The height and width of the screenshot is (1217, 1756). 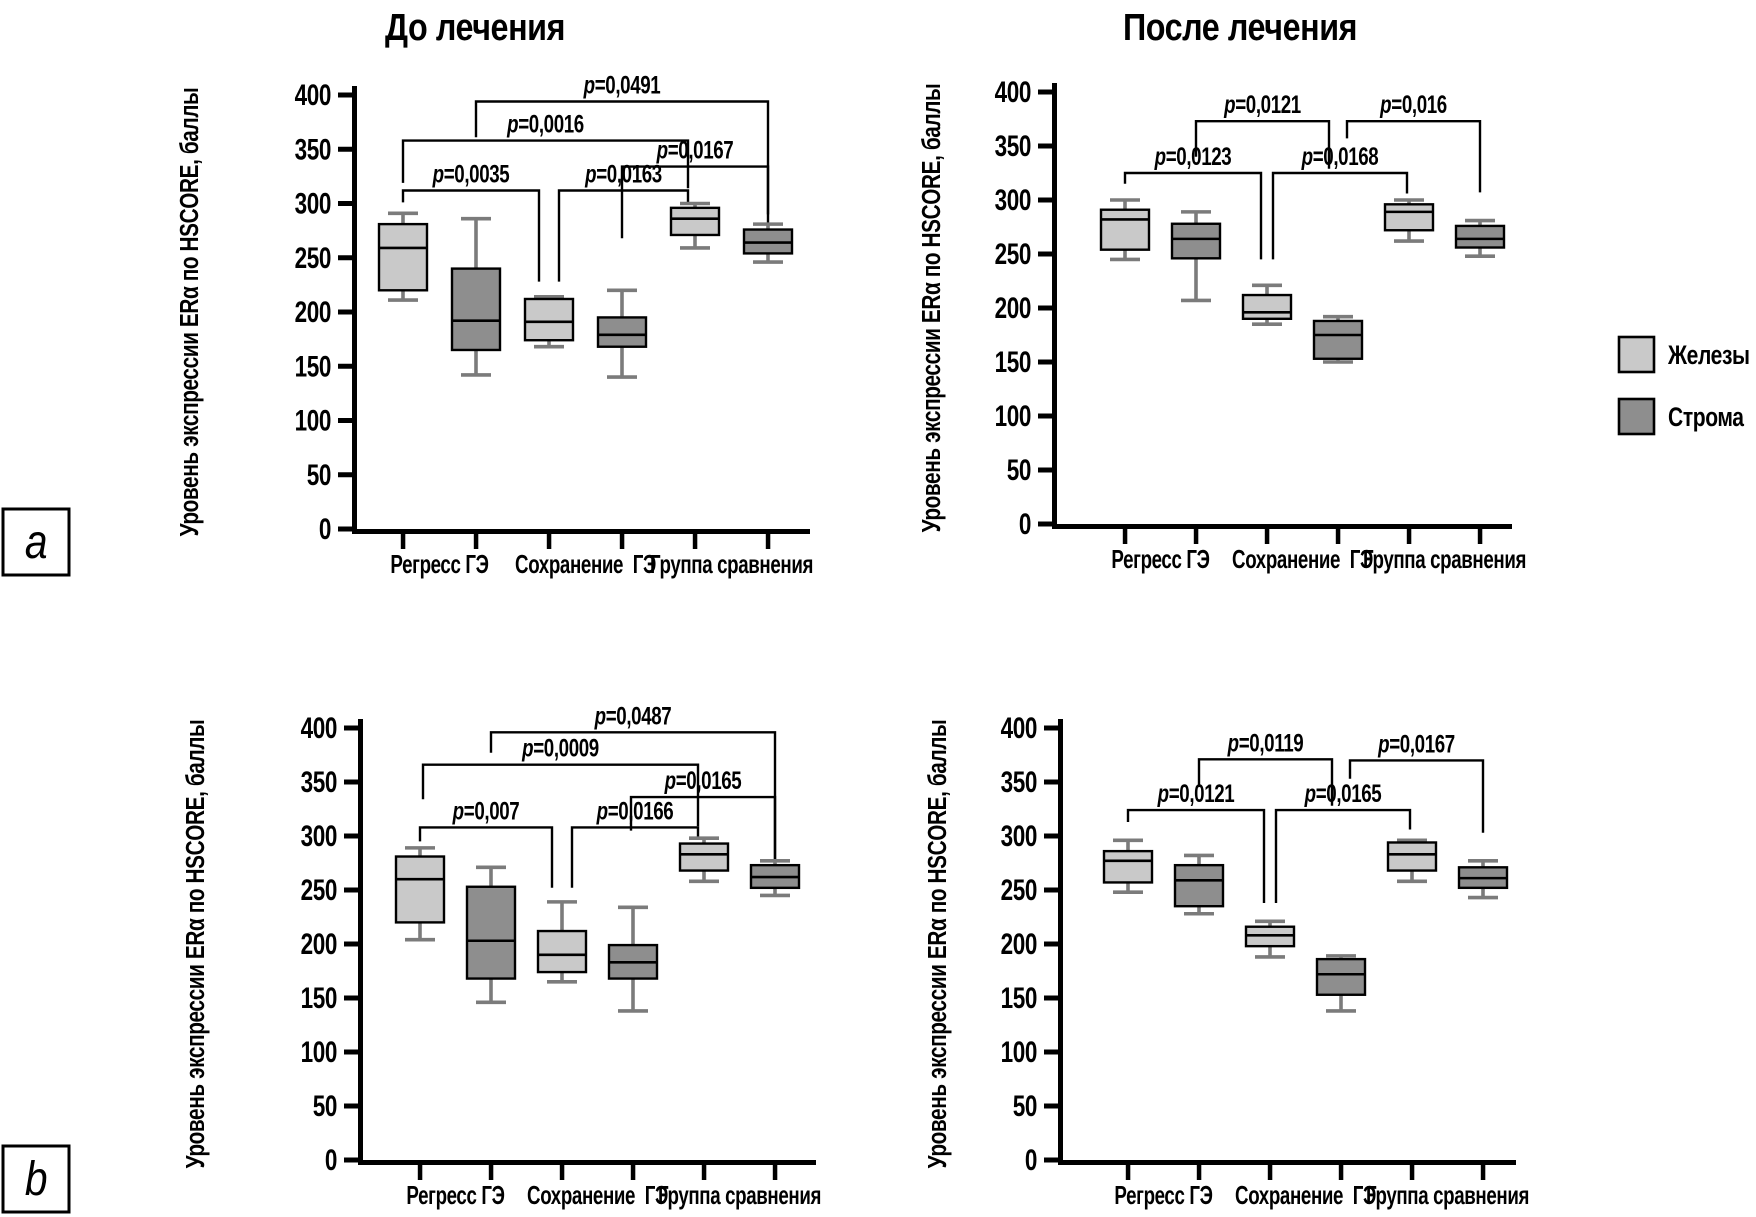 What do you see at coordinates (633, 716) in the screenshot?
I see `significance-label: p=0,0487` at bounding box center [633, 716].